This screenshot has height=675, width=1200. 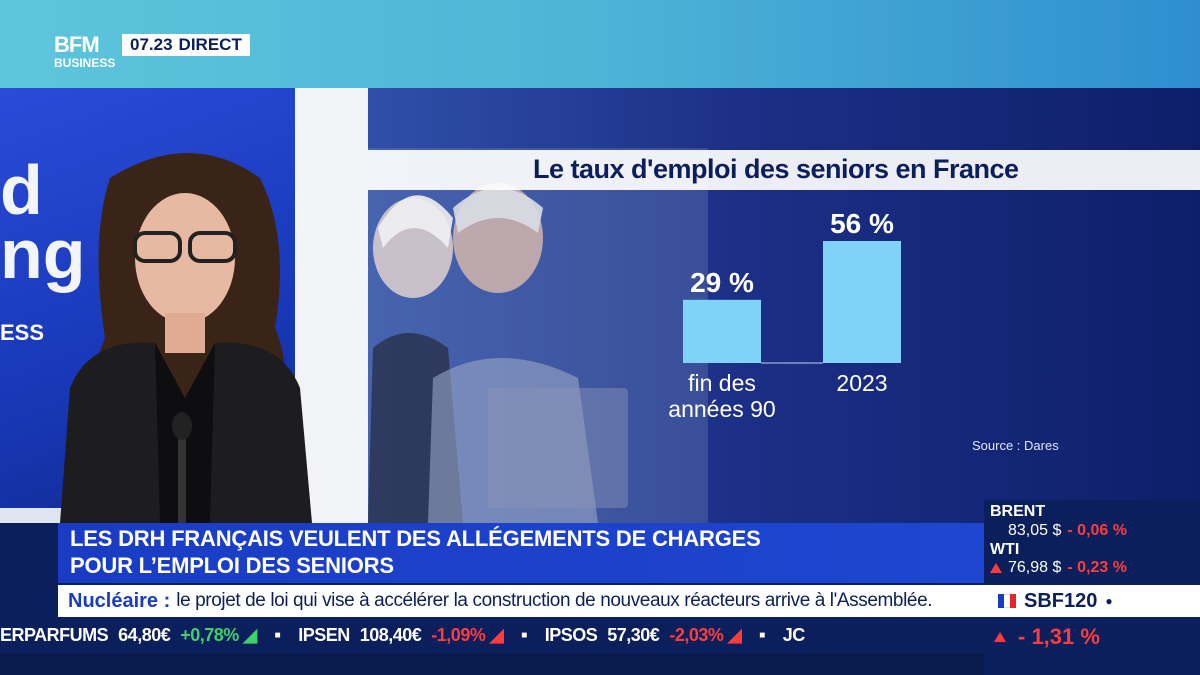 I want to click on chart-title-band, so click(x=784, y=170).